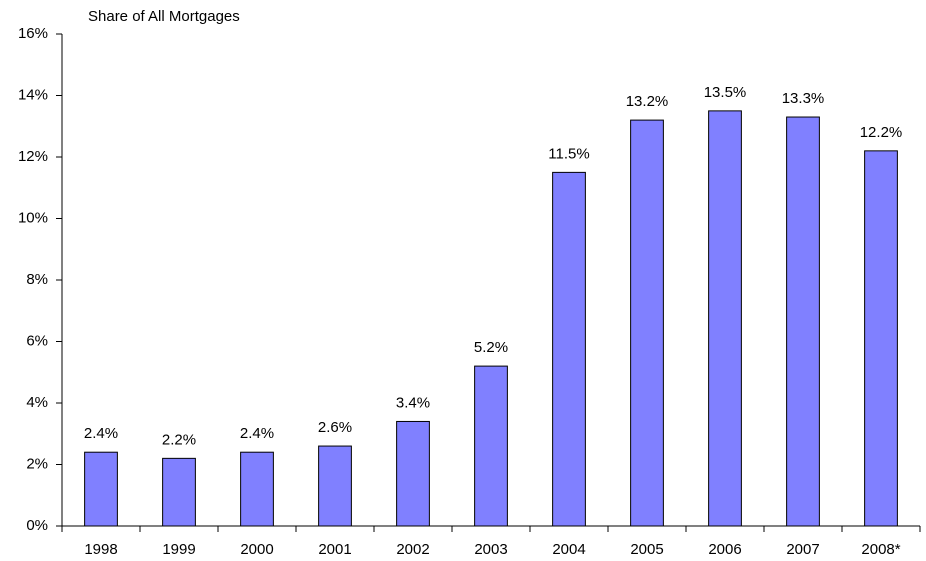  I want to click on x-tick-label: 2007, so click(802, 549).